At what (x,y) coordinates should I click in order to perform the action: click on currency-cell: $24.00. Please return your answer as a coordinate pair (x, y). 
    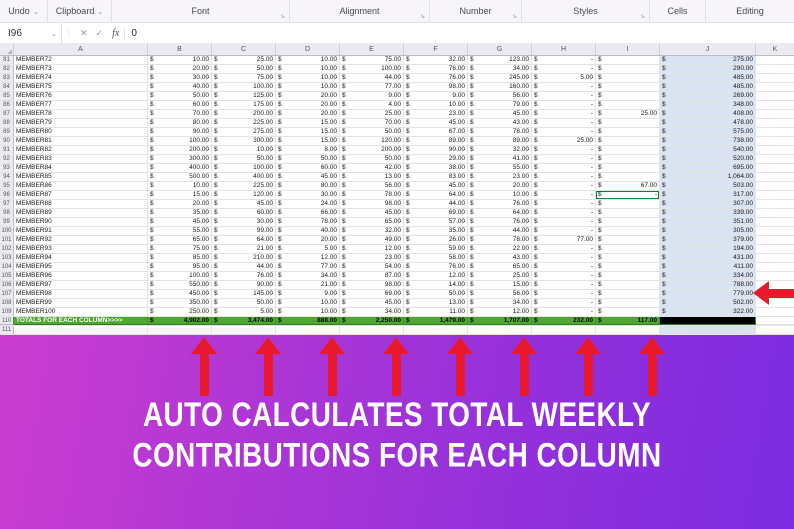
    Looking at the image, I should click on (308, 204).